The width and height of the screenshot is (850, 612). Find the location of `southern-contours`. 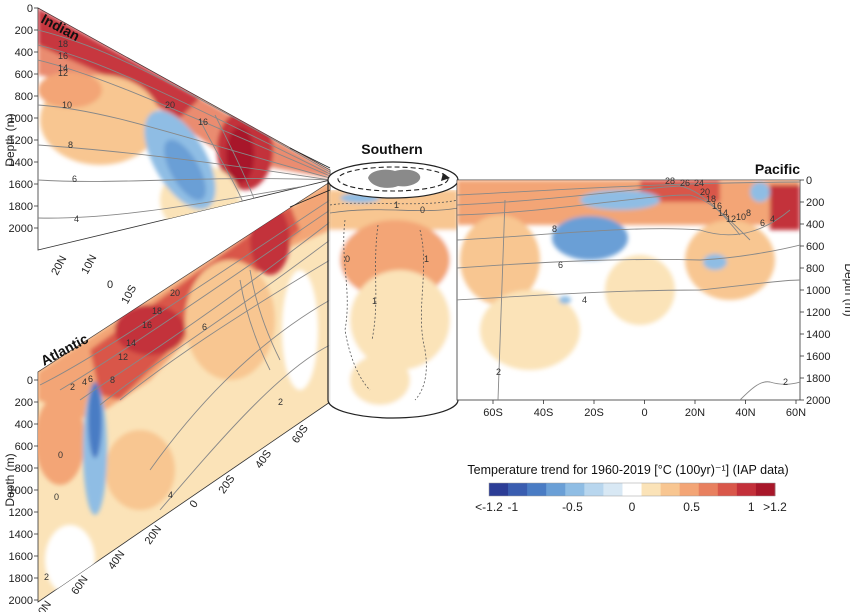

southern-contours is located at coordinates (393, 300).